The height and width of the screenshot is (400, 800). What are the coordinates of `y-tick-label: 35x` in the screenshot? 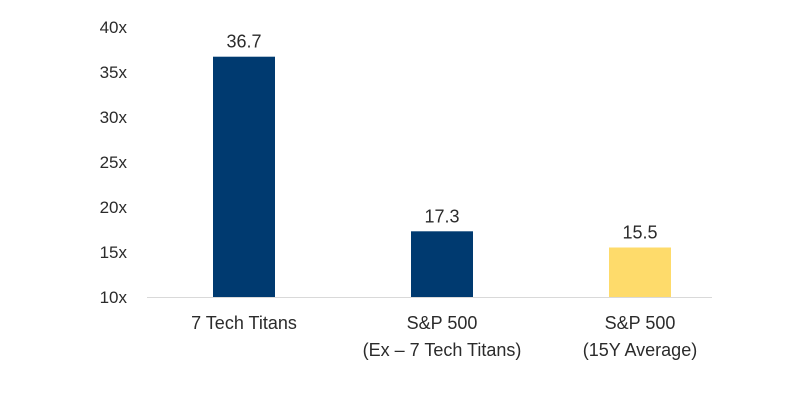 It's located at (114, 72).